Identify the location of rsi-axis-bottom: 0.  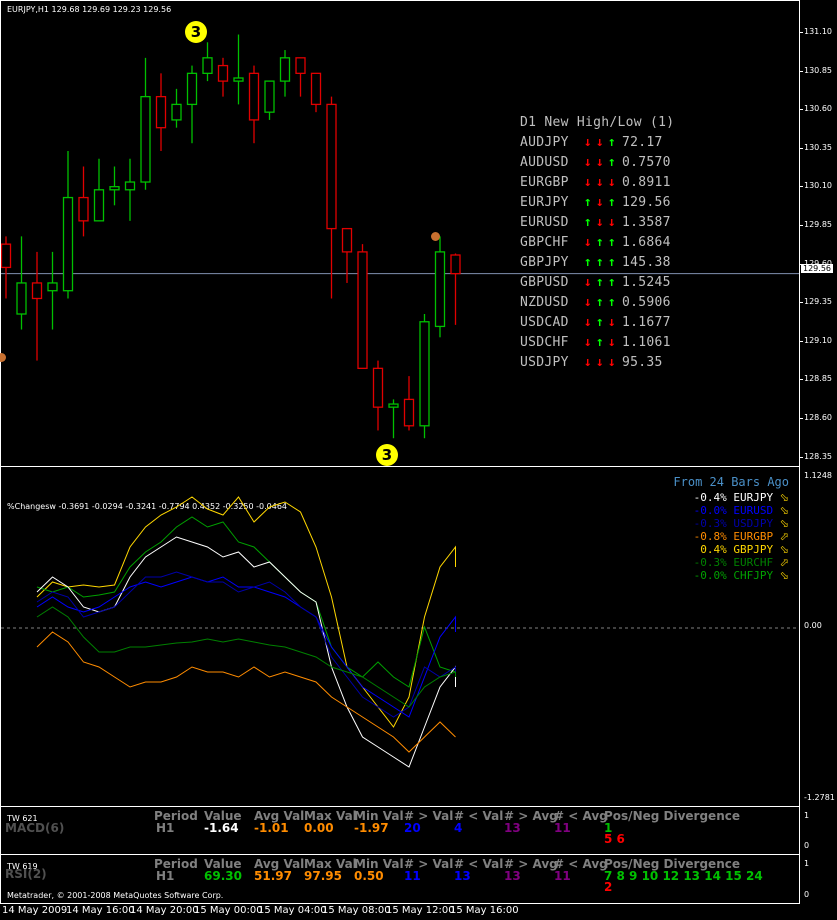
(807, 894).